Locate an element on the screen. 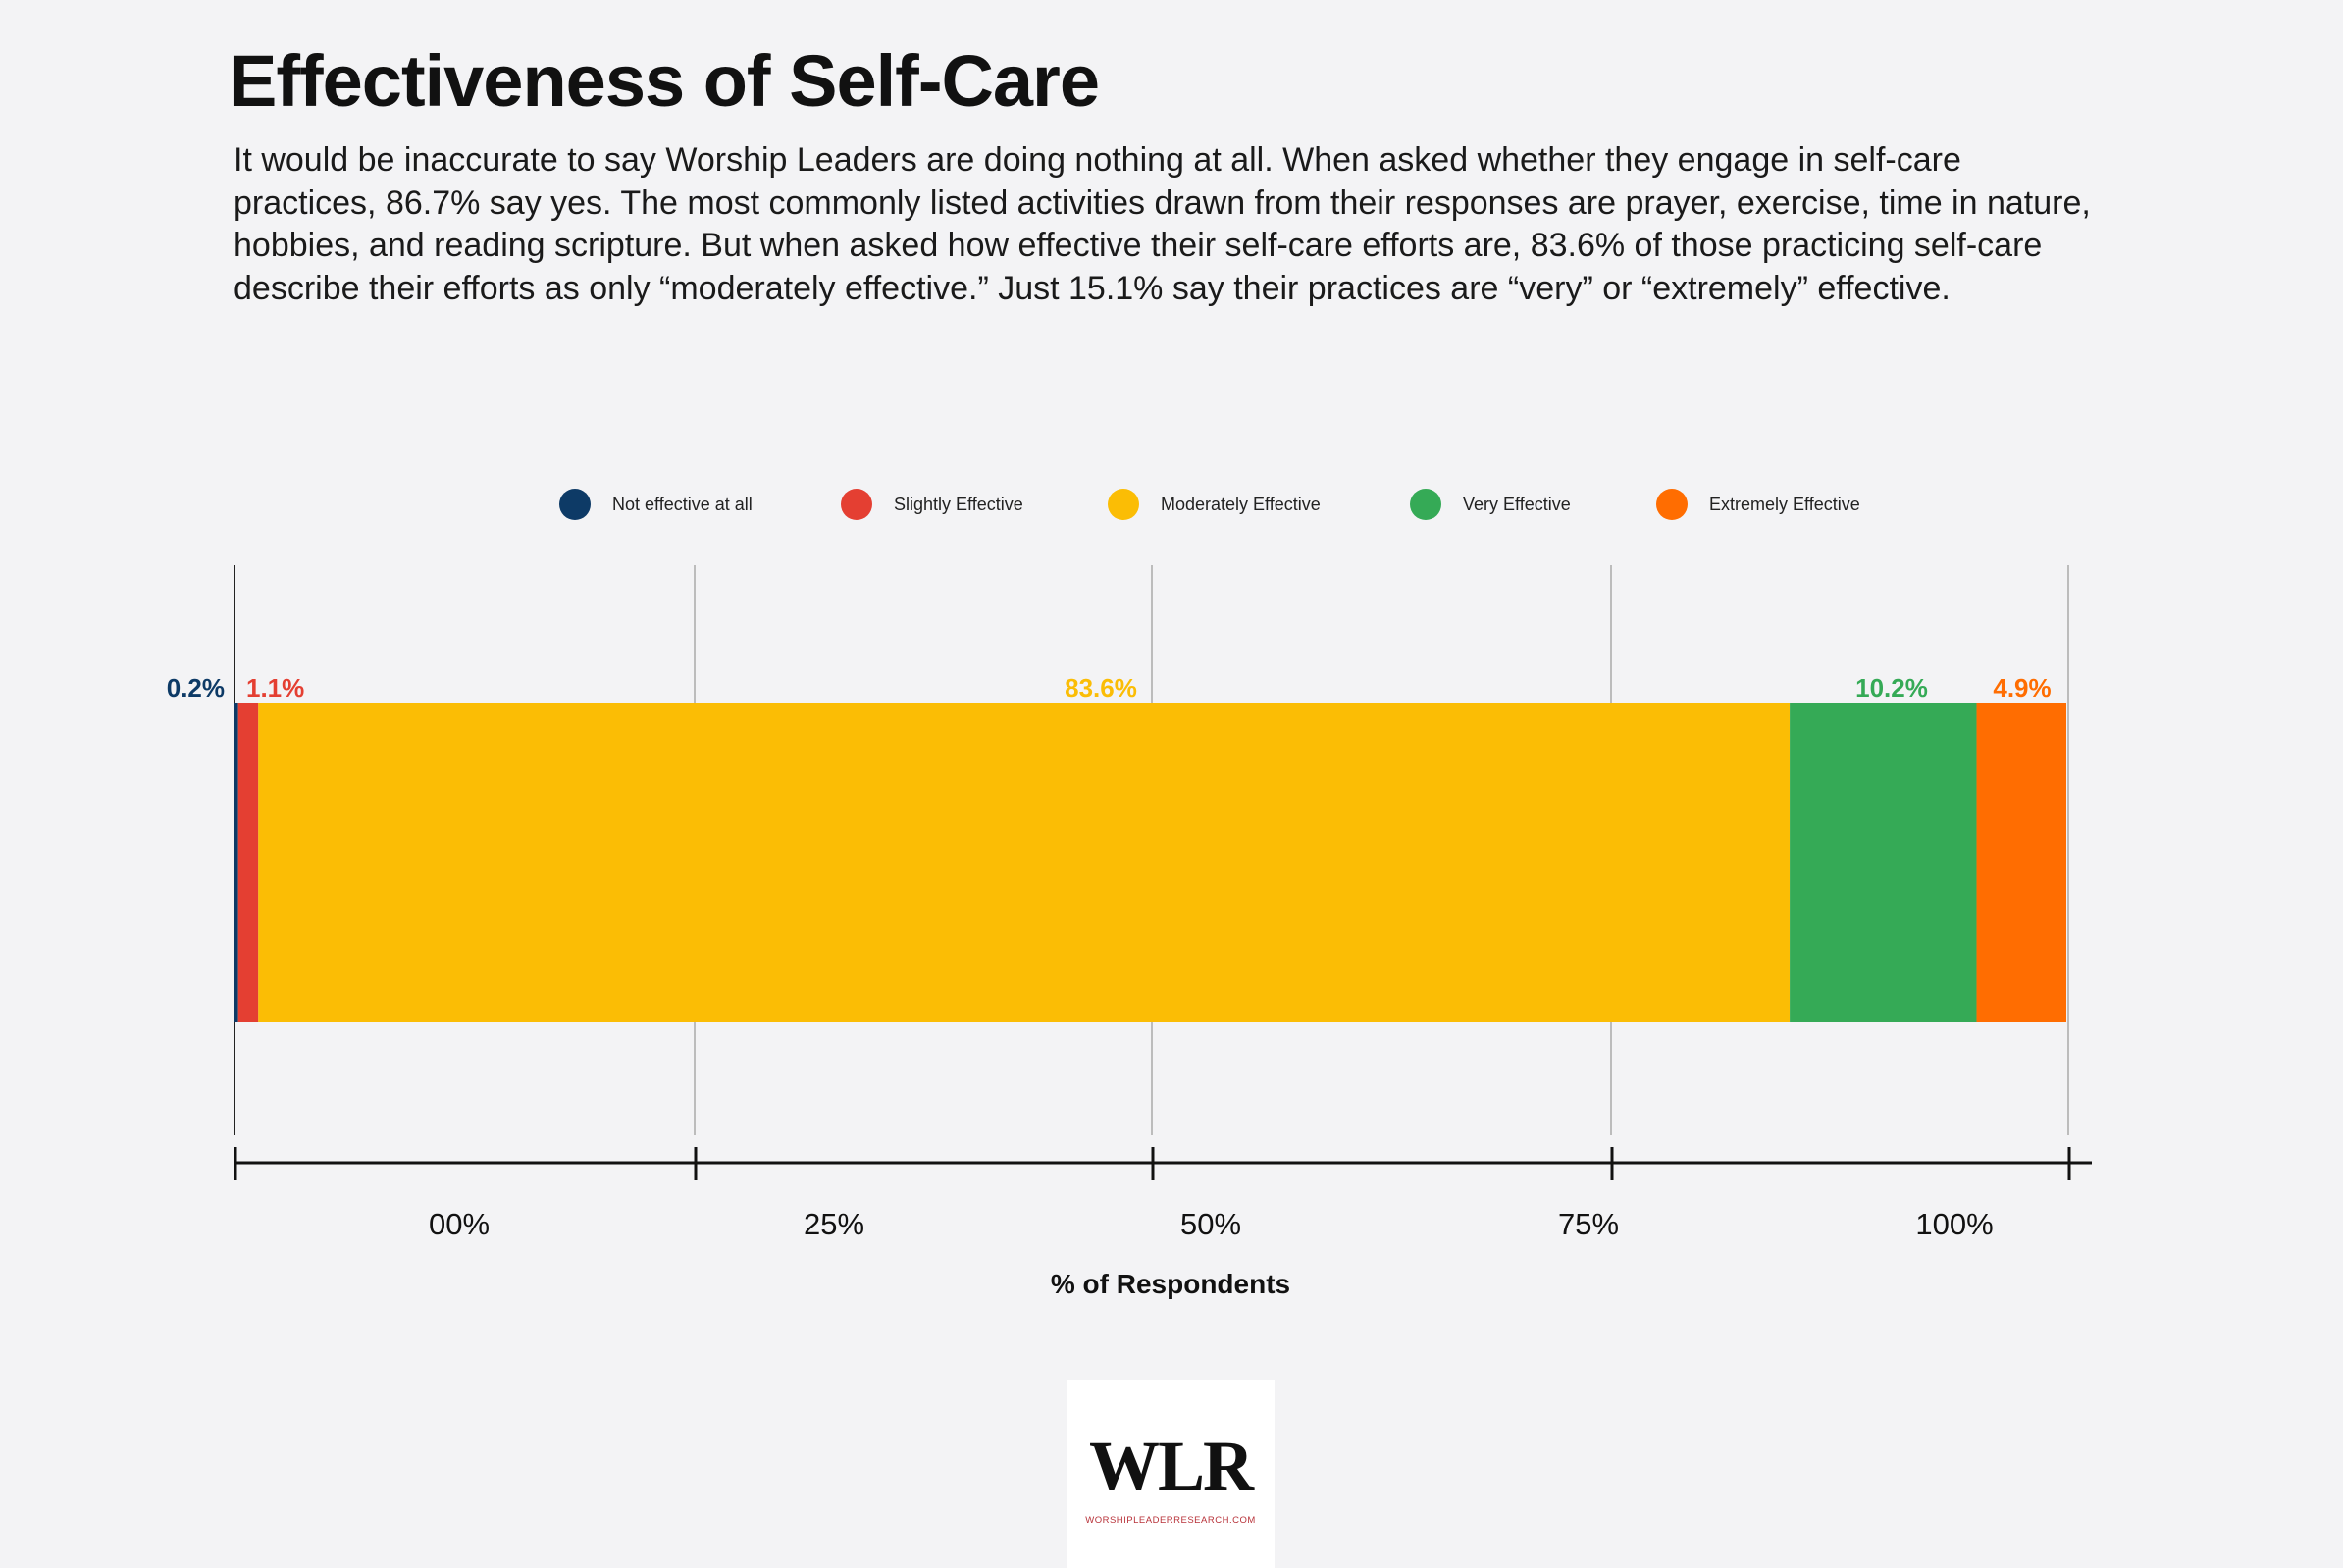 The height and width of the screenshot is (1568, 2343). legend-item: Moderately Effective is located at coordinates (1214, 505).